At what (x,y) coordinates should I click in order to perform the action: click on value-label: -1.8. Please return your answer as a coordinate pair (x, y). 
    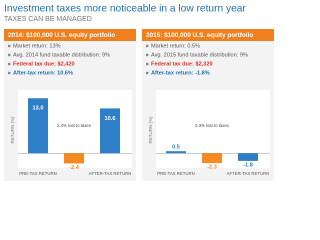
    Looking at the image, I should click on (248, 165).